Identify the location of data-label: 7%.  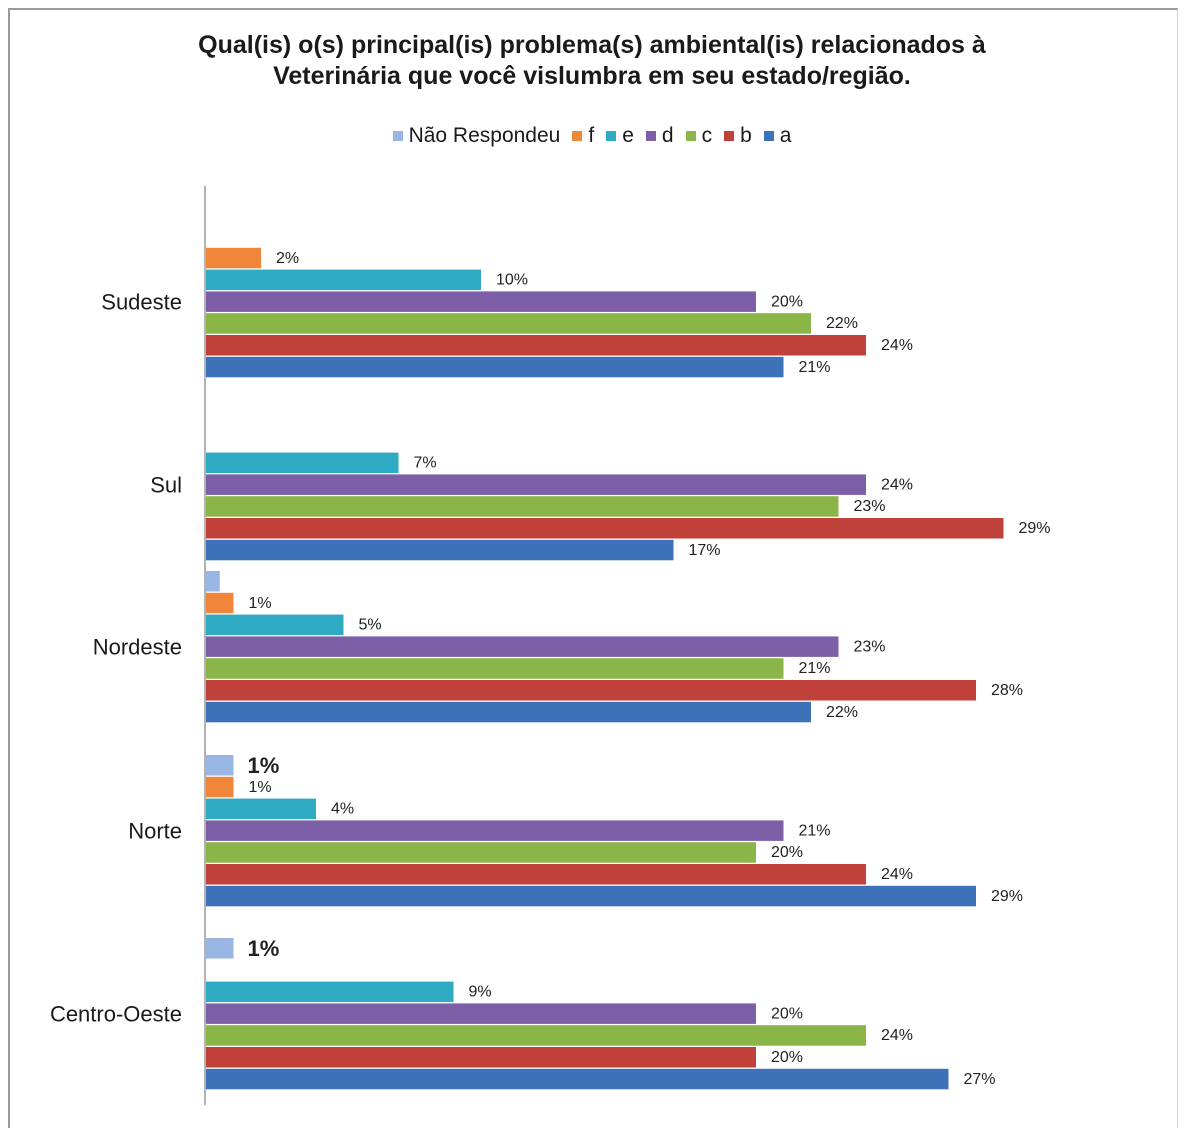
(425, 463).